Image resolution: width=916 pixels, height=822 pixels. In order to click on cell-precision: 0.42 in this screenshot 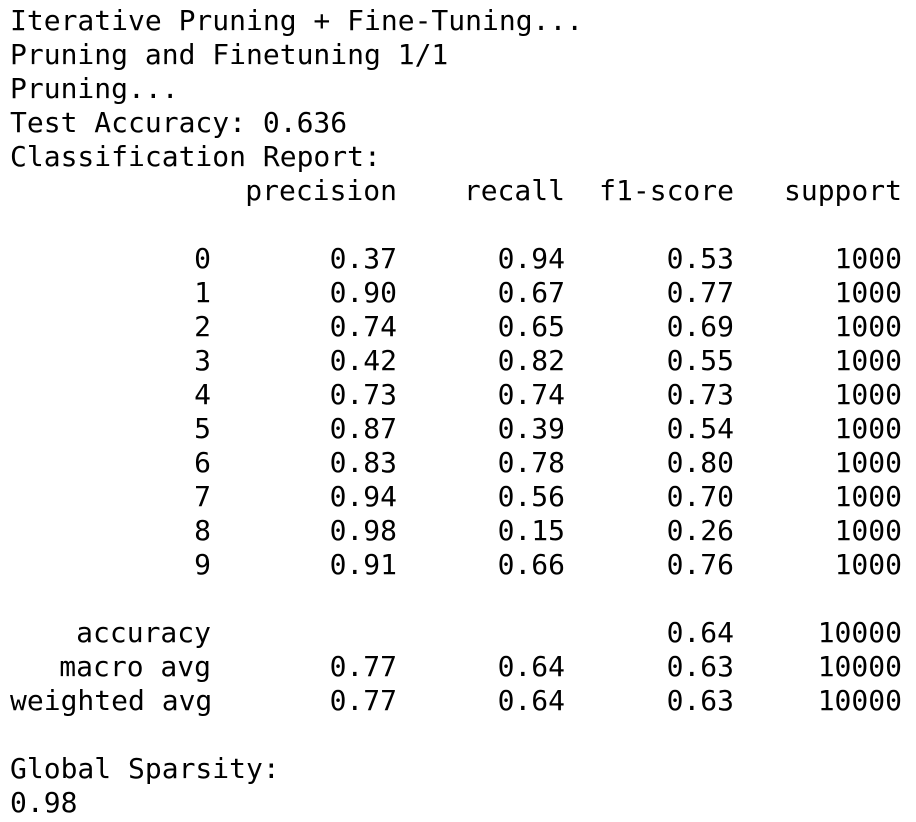, I will do `click(363, 360)`.